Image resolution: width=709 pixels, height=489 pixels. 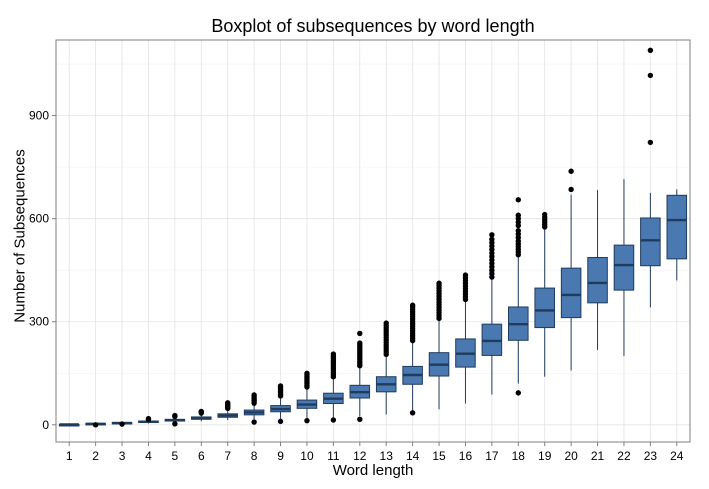 What do you see at coordinates (254, 456) in the screenshot?
I see `x-tick-label: 8` at bounding box center [254, 456].